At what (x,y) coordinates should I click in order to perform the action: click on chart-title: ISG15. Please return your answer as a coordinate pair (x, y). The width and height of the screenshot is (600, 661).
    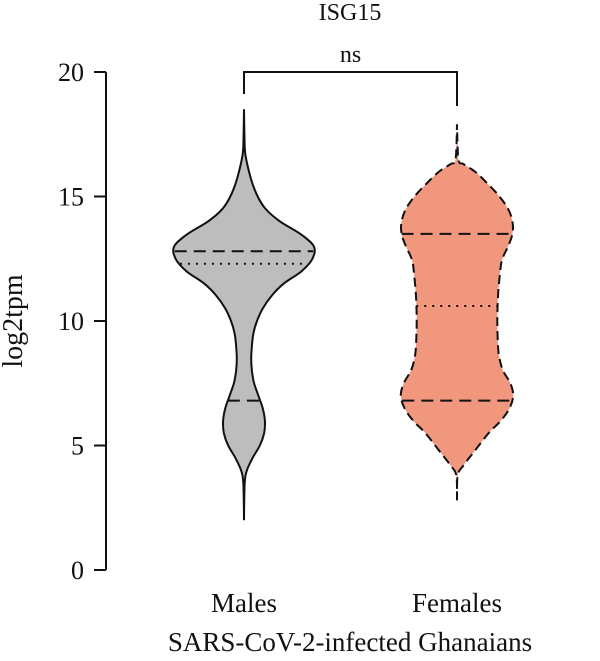
    Looking at the image, I should click on (350, 13).